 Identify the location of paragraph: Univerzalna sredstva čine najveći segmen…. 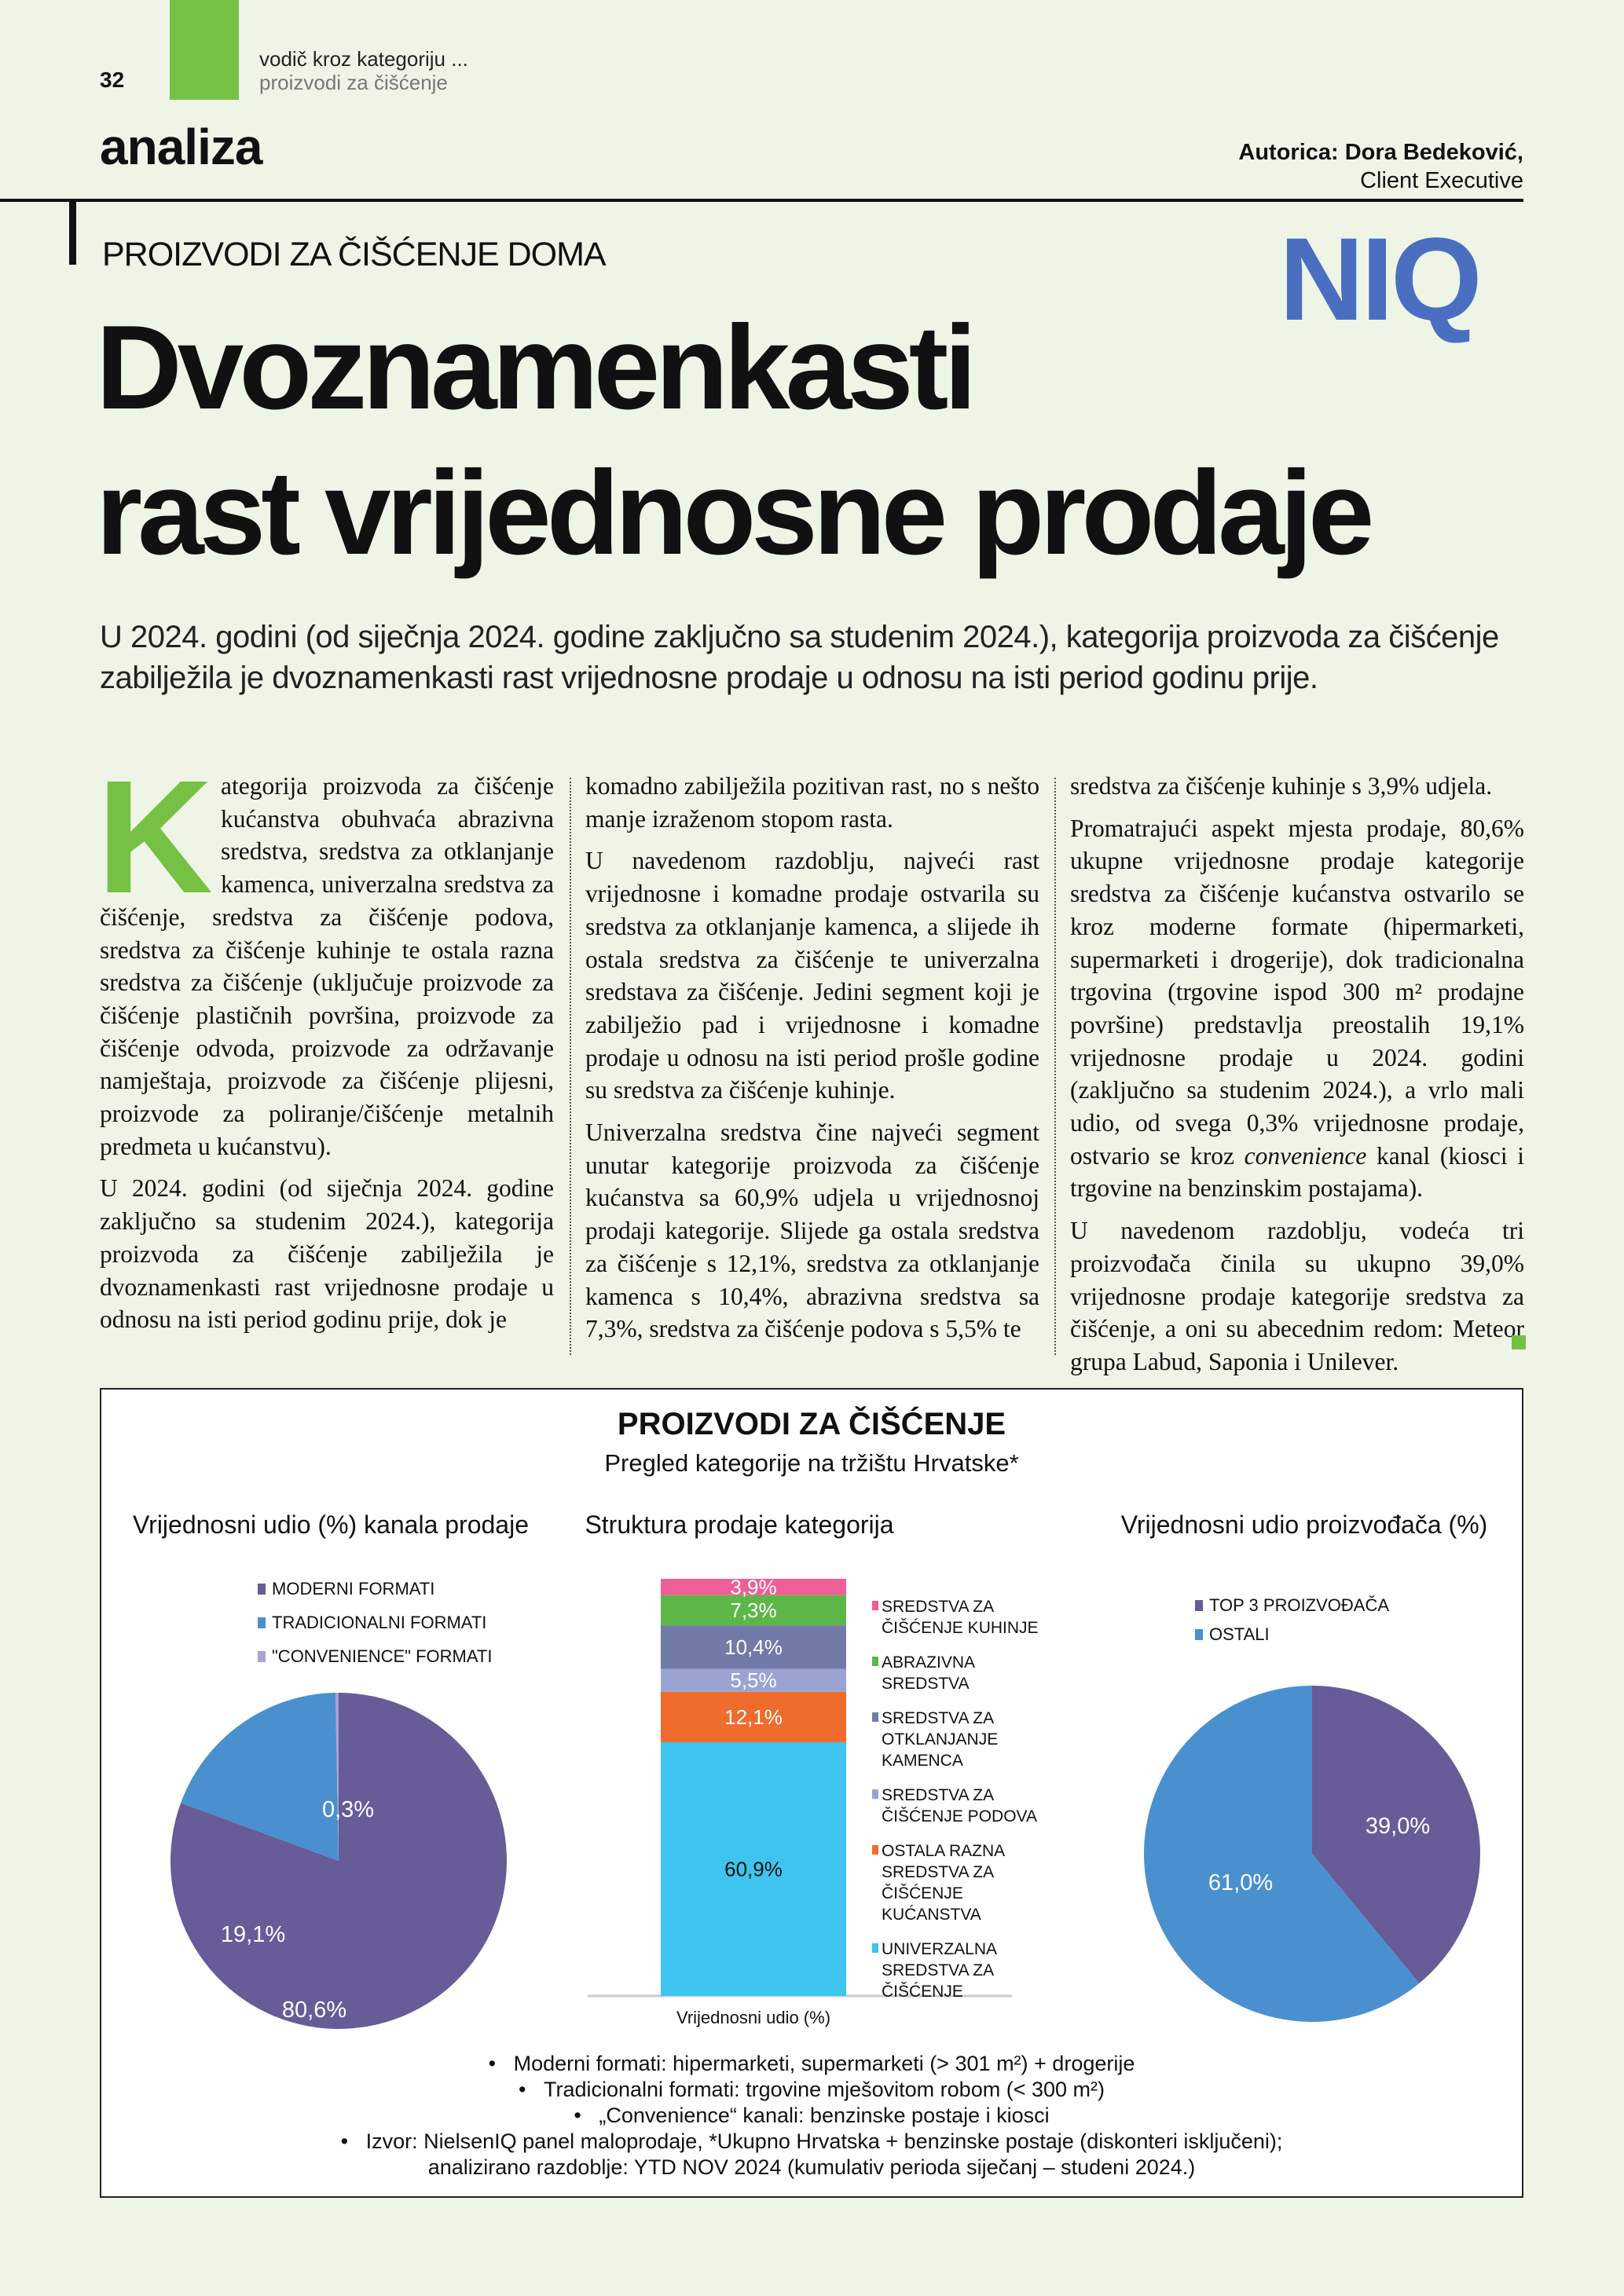
(812, 1231).